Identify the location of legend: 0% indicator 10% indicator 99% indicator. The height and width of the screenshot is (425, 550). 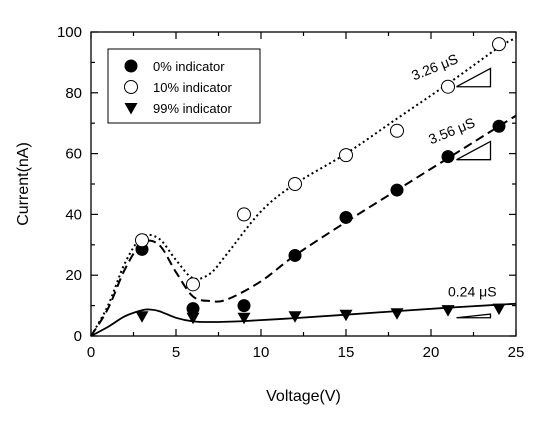
(184, 86).